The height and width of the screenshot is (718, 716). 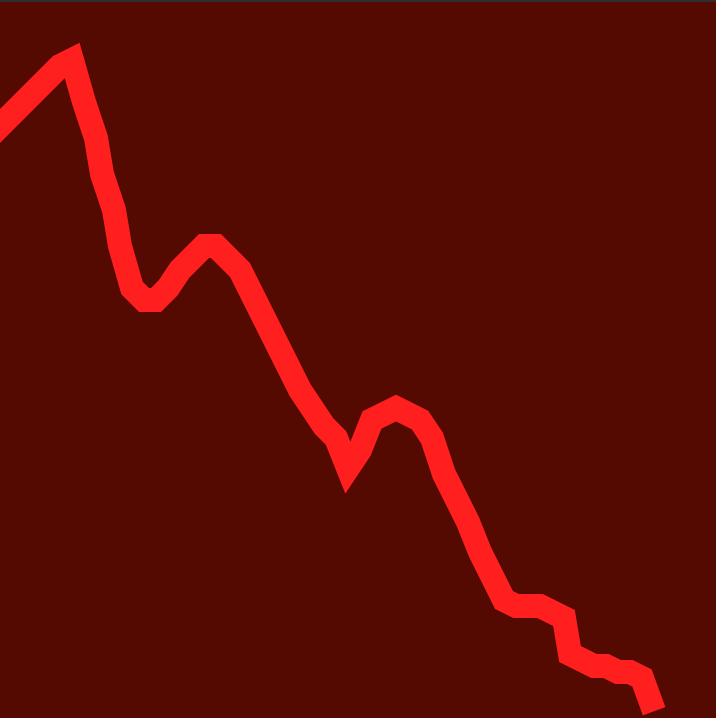 What do you see at coordinates (358, 1) in the screenshot?
I see `window-top-edge` at bounding box center [358, 1].